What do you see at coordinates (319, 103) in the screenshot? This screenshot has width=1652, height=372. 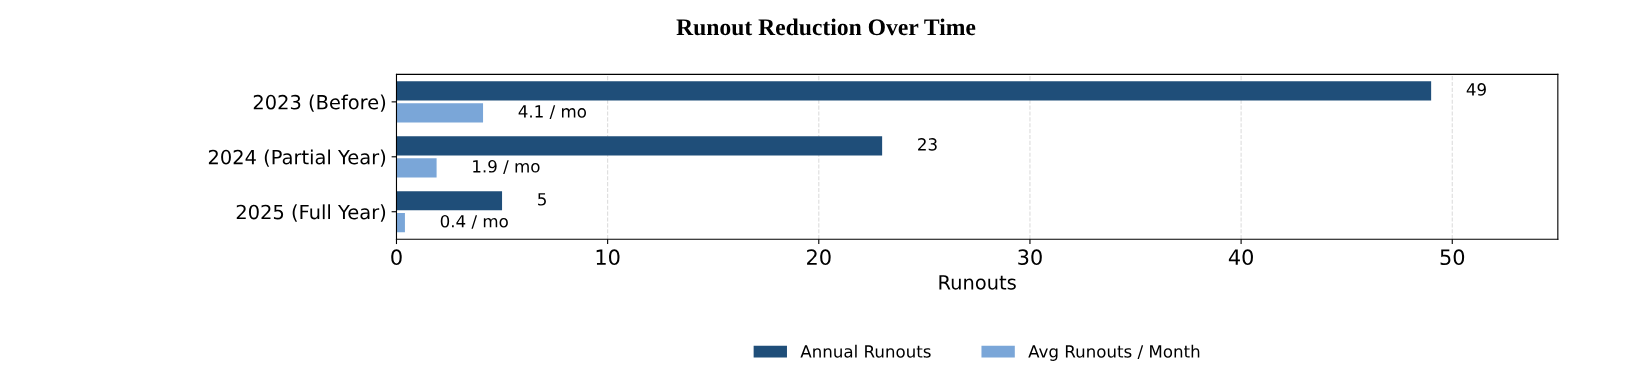 I see `y-tick-label: 2023 (Before)` at bounding box center [319, 103].